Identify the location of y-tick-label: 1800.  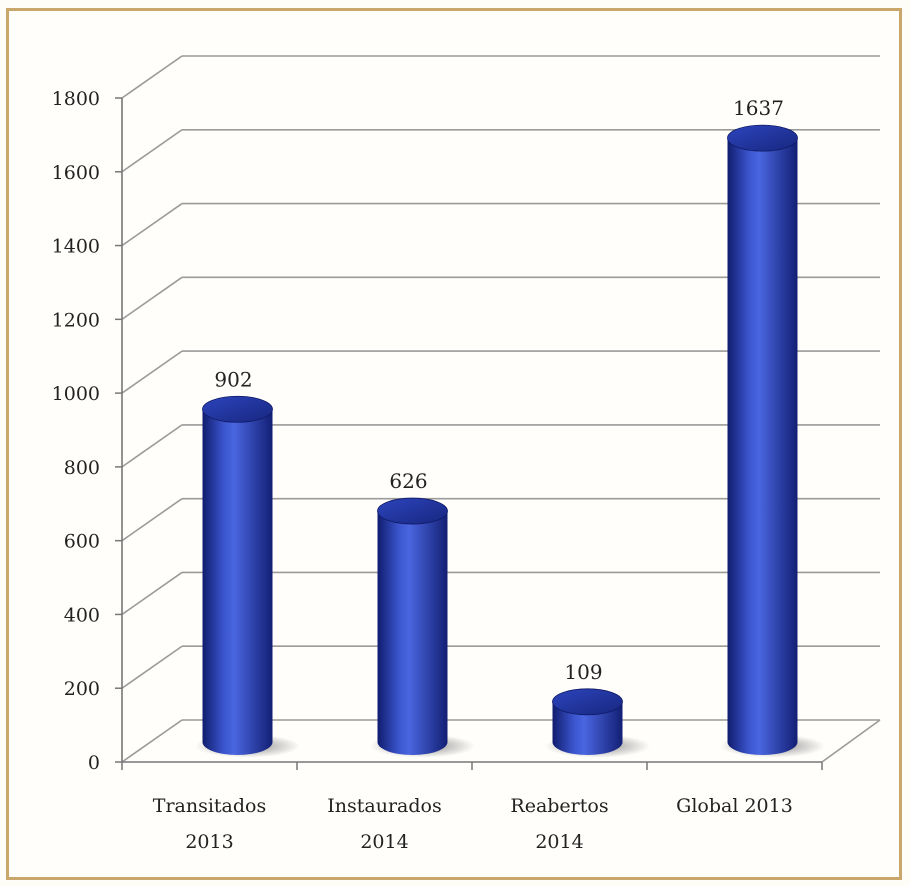
(76, 99).